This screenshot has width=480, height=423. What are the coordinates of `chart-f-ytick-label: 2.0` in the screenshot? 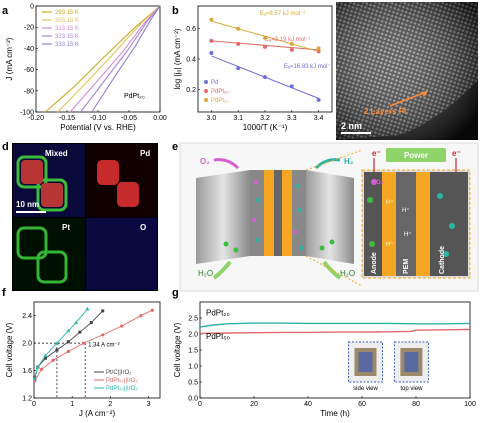 It's located at (27, 344).